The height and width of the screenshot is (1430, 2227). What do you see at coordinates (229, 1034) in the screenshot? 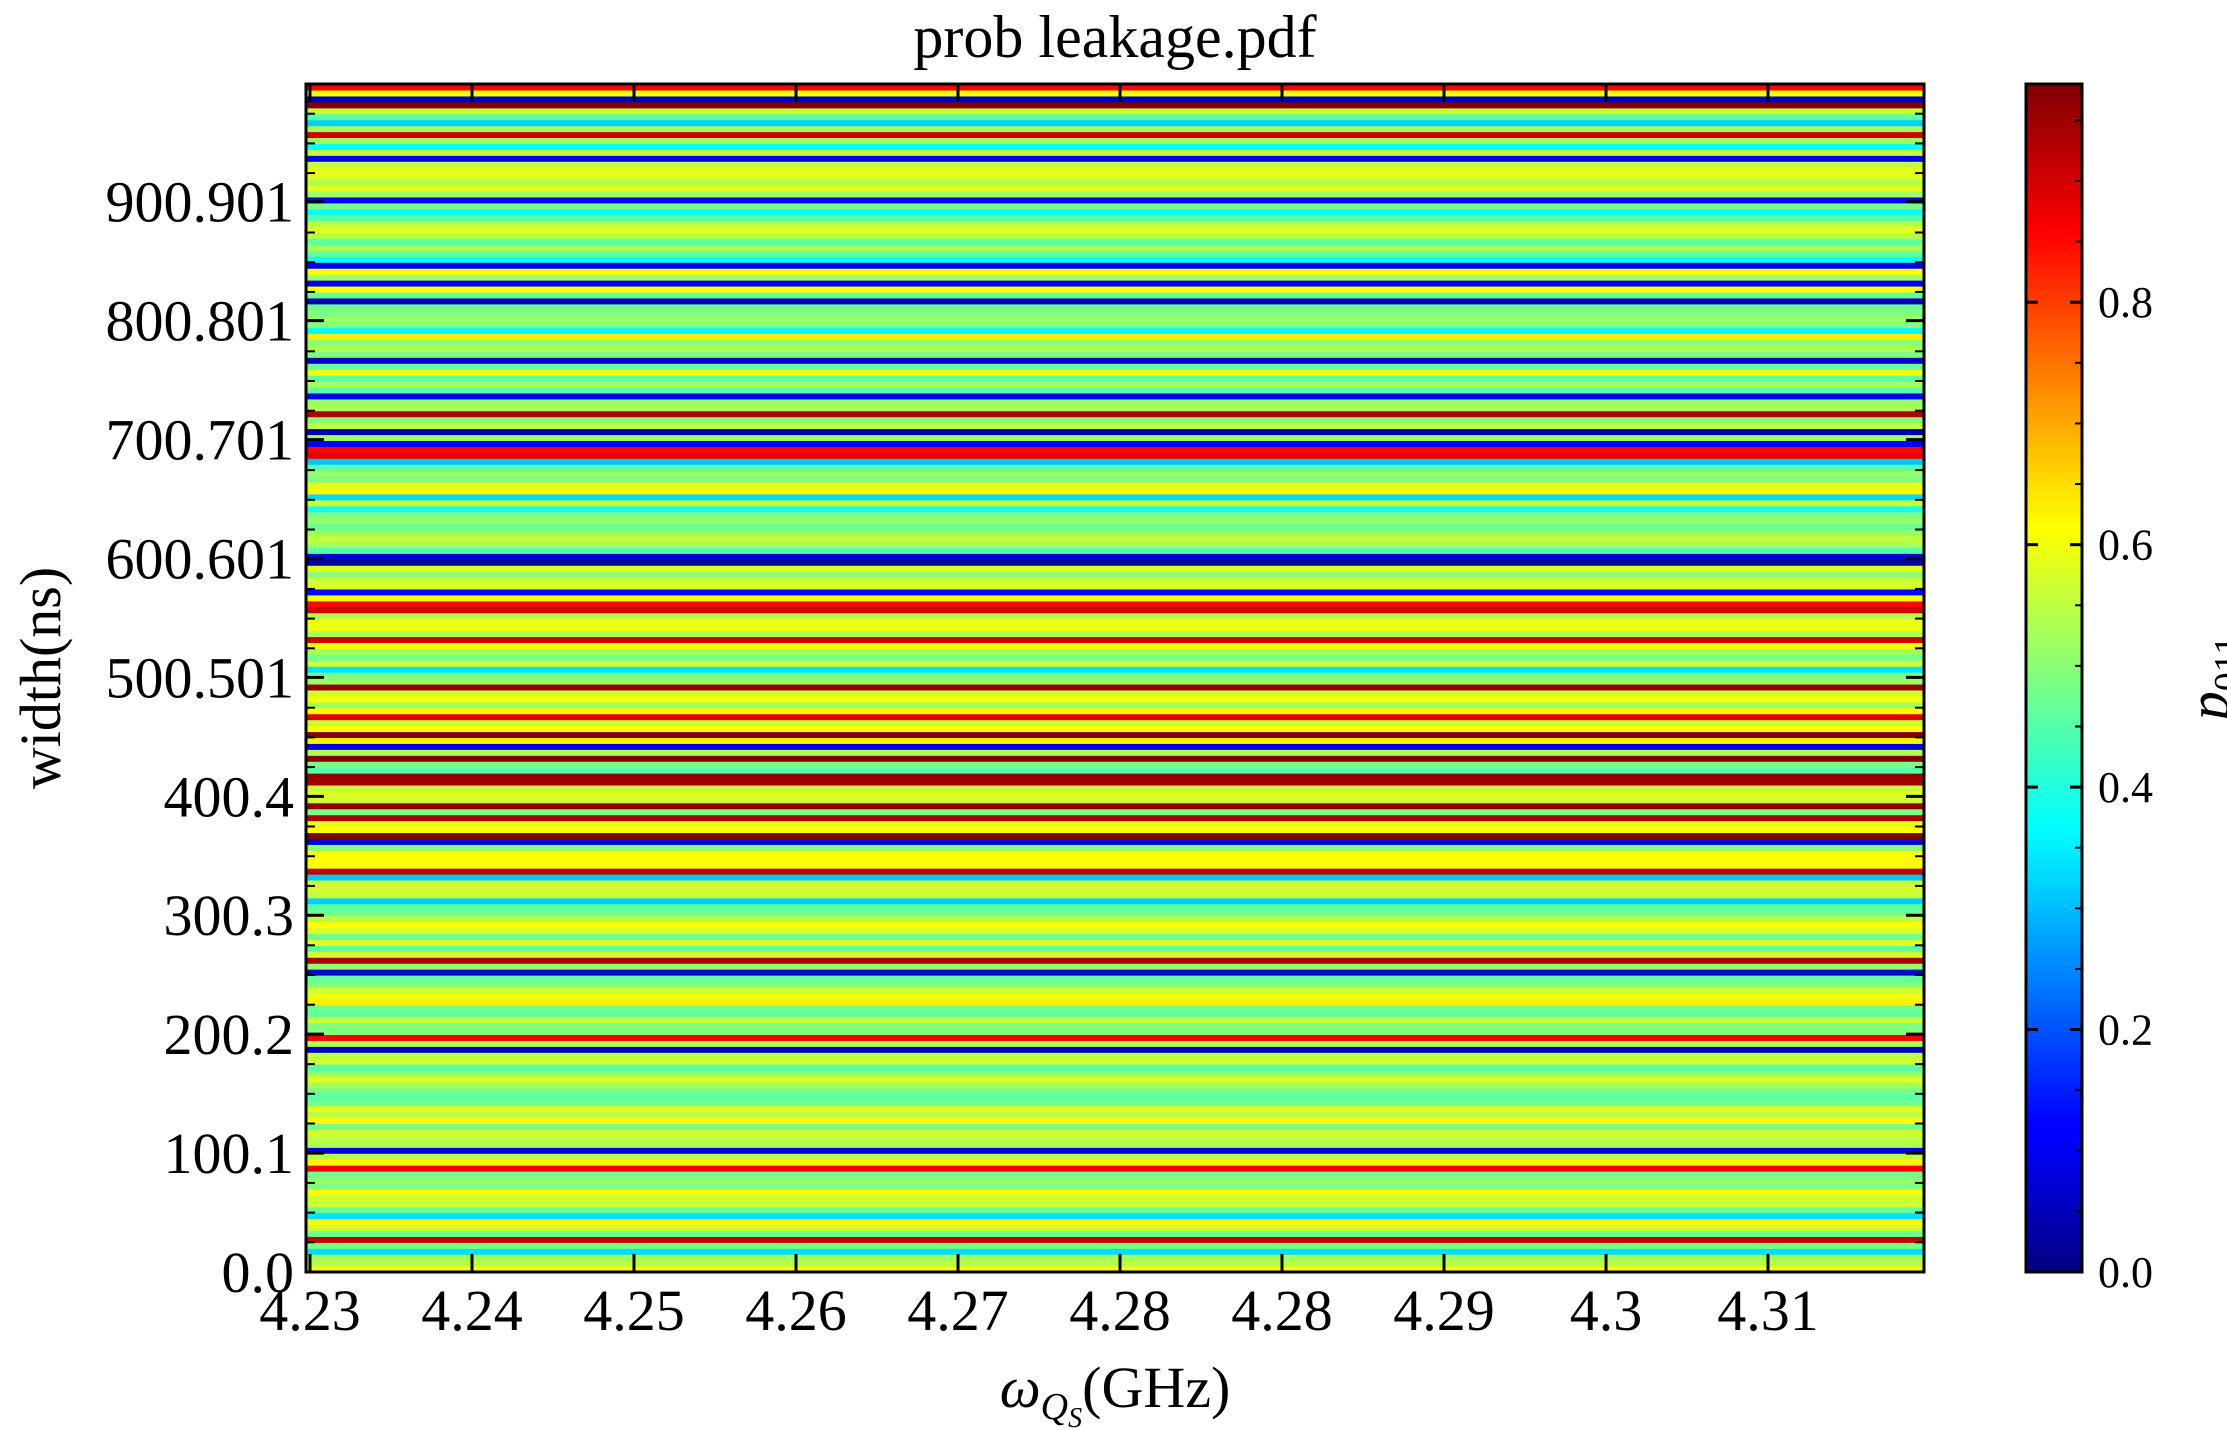
I see `y-tick-label: 200.2` at bounding box center [229, 1034].